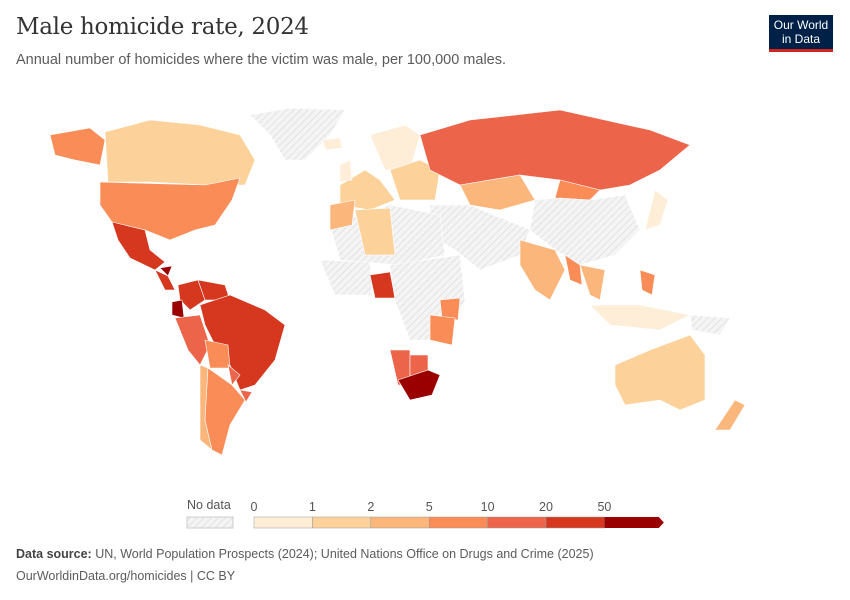  I want to click on country-japan, so click(656, 210).